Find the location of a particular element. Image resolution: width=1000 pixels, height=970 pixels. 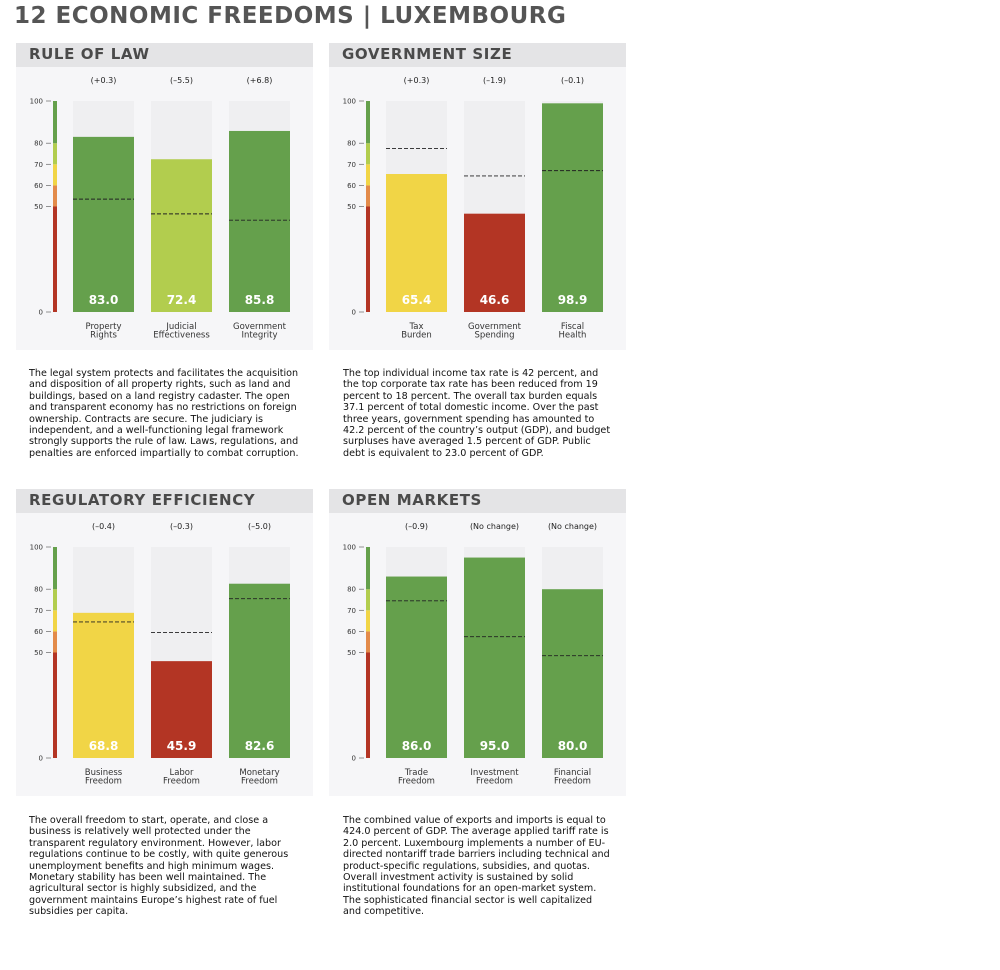

bar-value-label: 83.0 is located at coordinates (104, 300).